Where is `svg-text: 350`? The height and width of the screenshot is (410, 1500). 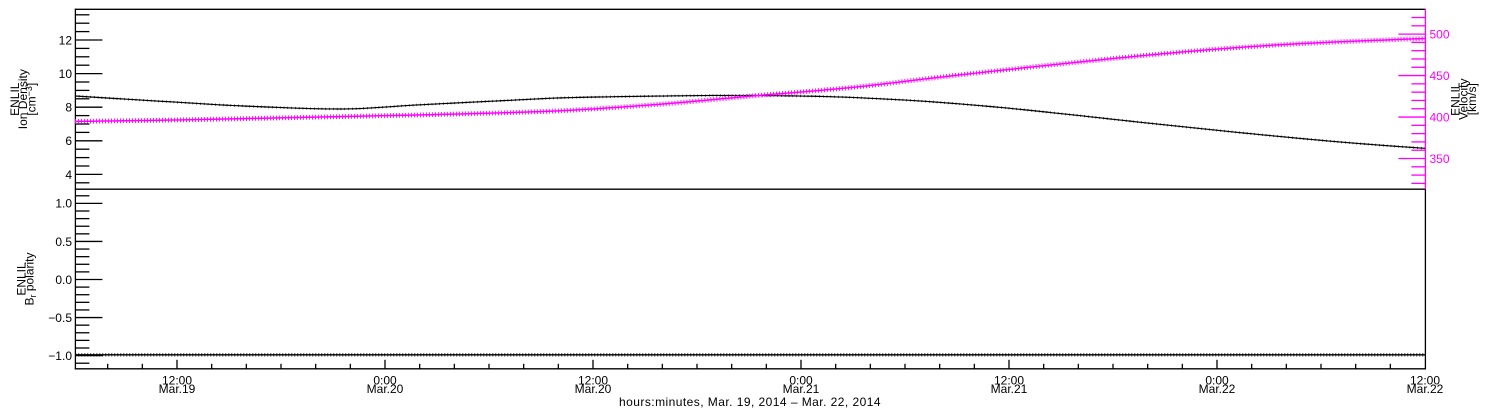 svg-text: 350 is located at coordinates (1440, 159).